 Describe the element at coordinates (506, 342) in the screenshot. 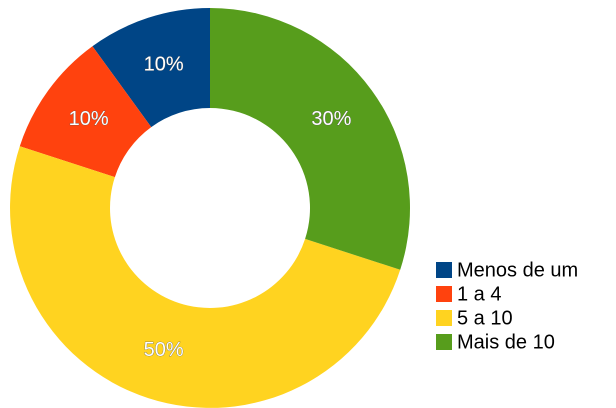

I see `legend-label: Mais de 10` at that location.